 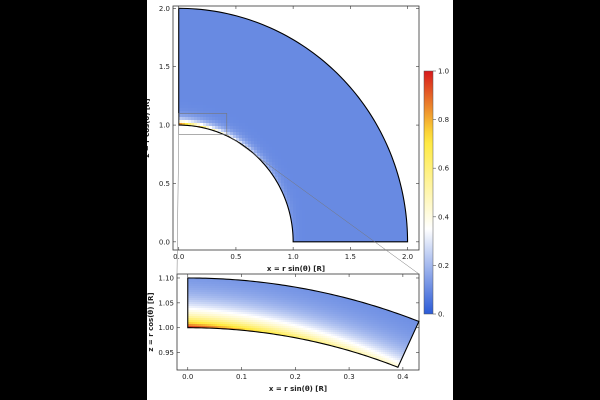 I want to click on zoom-region-box, so click(x=203, y=124).